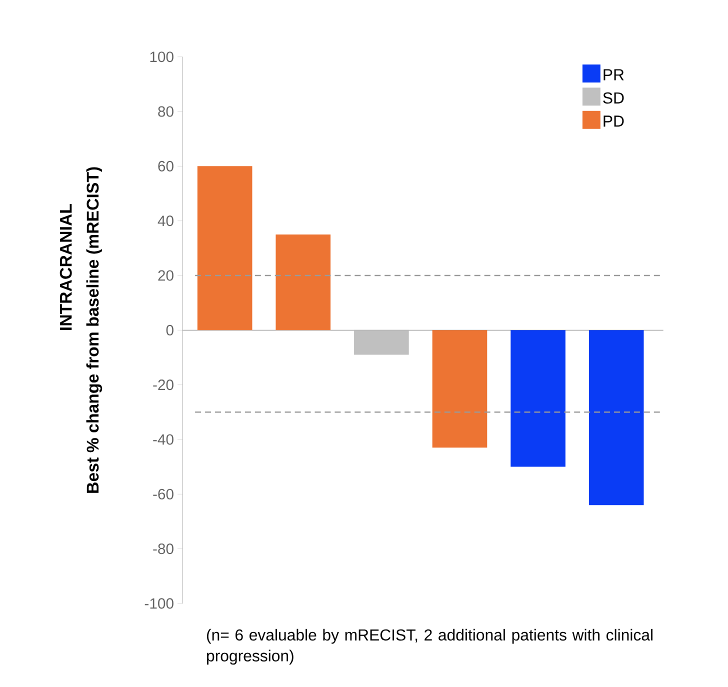  What do you see at coordinates (66, 267) in the screenshot?
I see `text: INTRACRANIAL` at bounding box center [66, 267].